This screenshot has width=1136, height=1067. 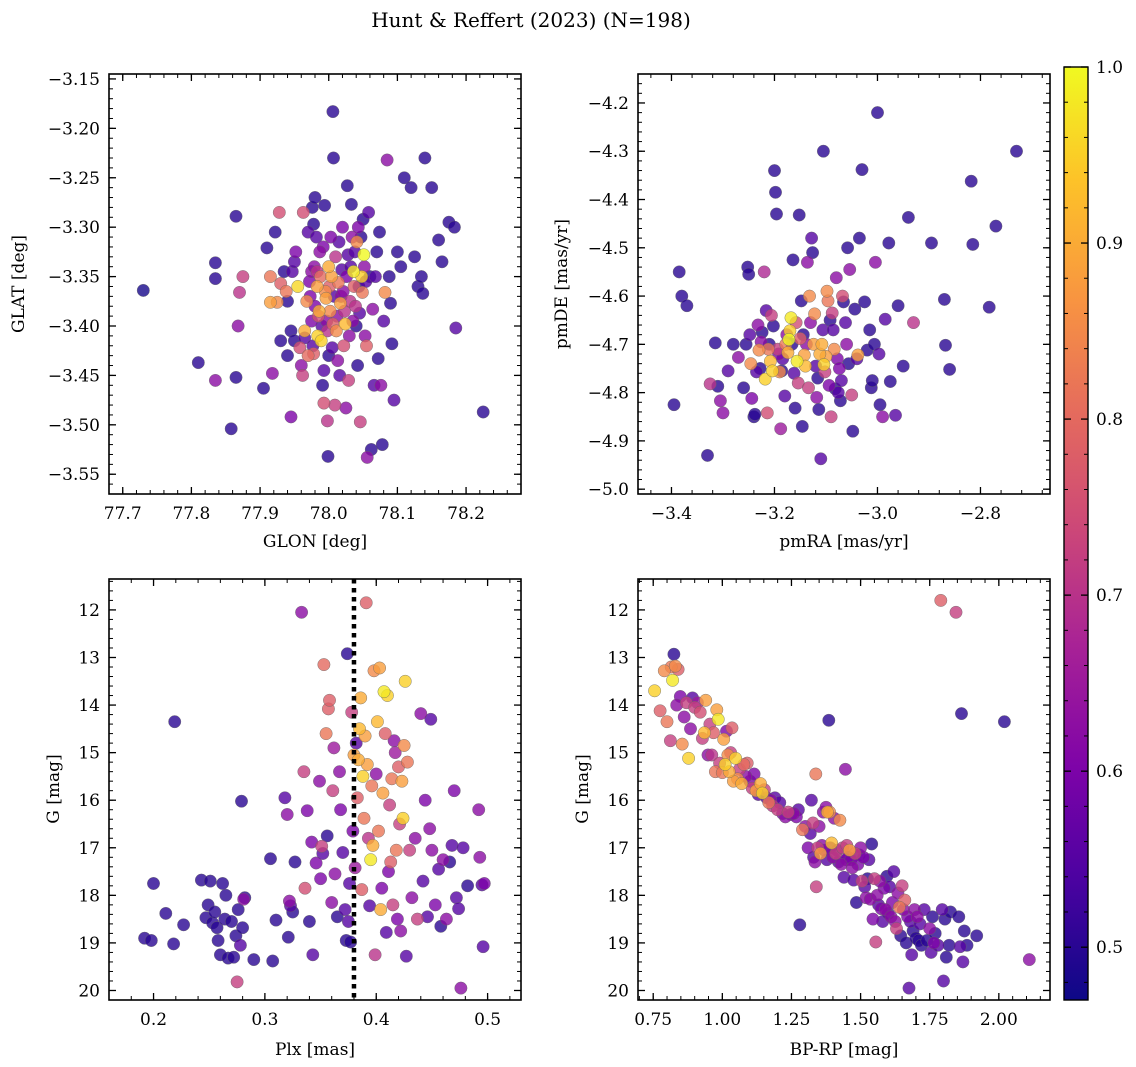 What do you see at coordinates (608, 442) in the screenshot?
I see `y-tick-label: −4.9` at bounding box center [608, 442].